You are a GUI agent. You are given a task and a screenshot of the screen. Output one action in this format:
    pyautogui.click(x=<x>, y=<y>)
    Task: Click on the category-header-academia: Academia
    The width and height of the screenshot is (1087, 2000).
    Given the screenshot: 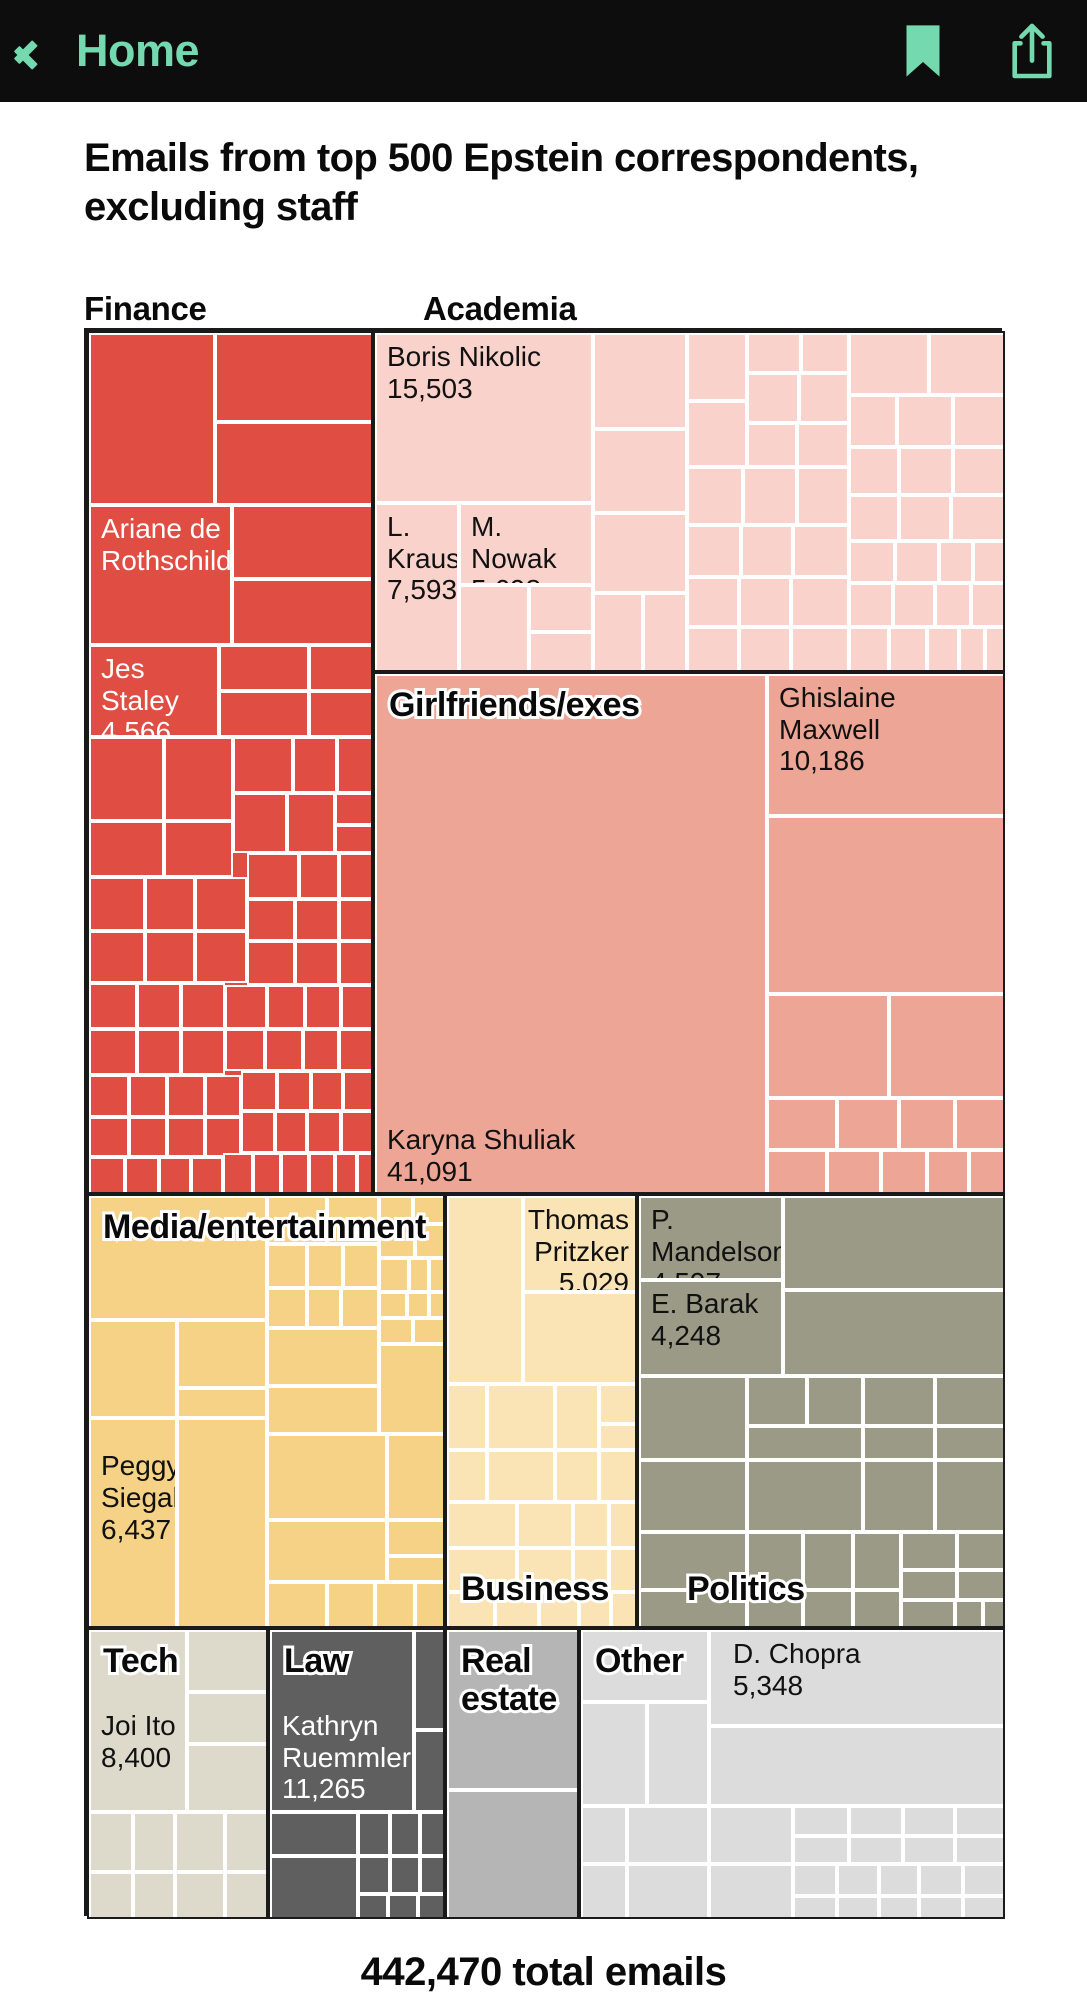 What is the action you would take?
    pyautogui.click(x=500, y=308)
    